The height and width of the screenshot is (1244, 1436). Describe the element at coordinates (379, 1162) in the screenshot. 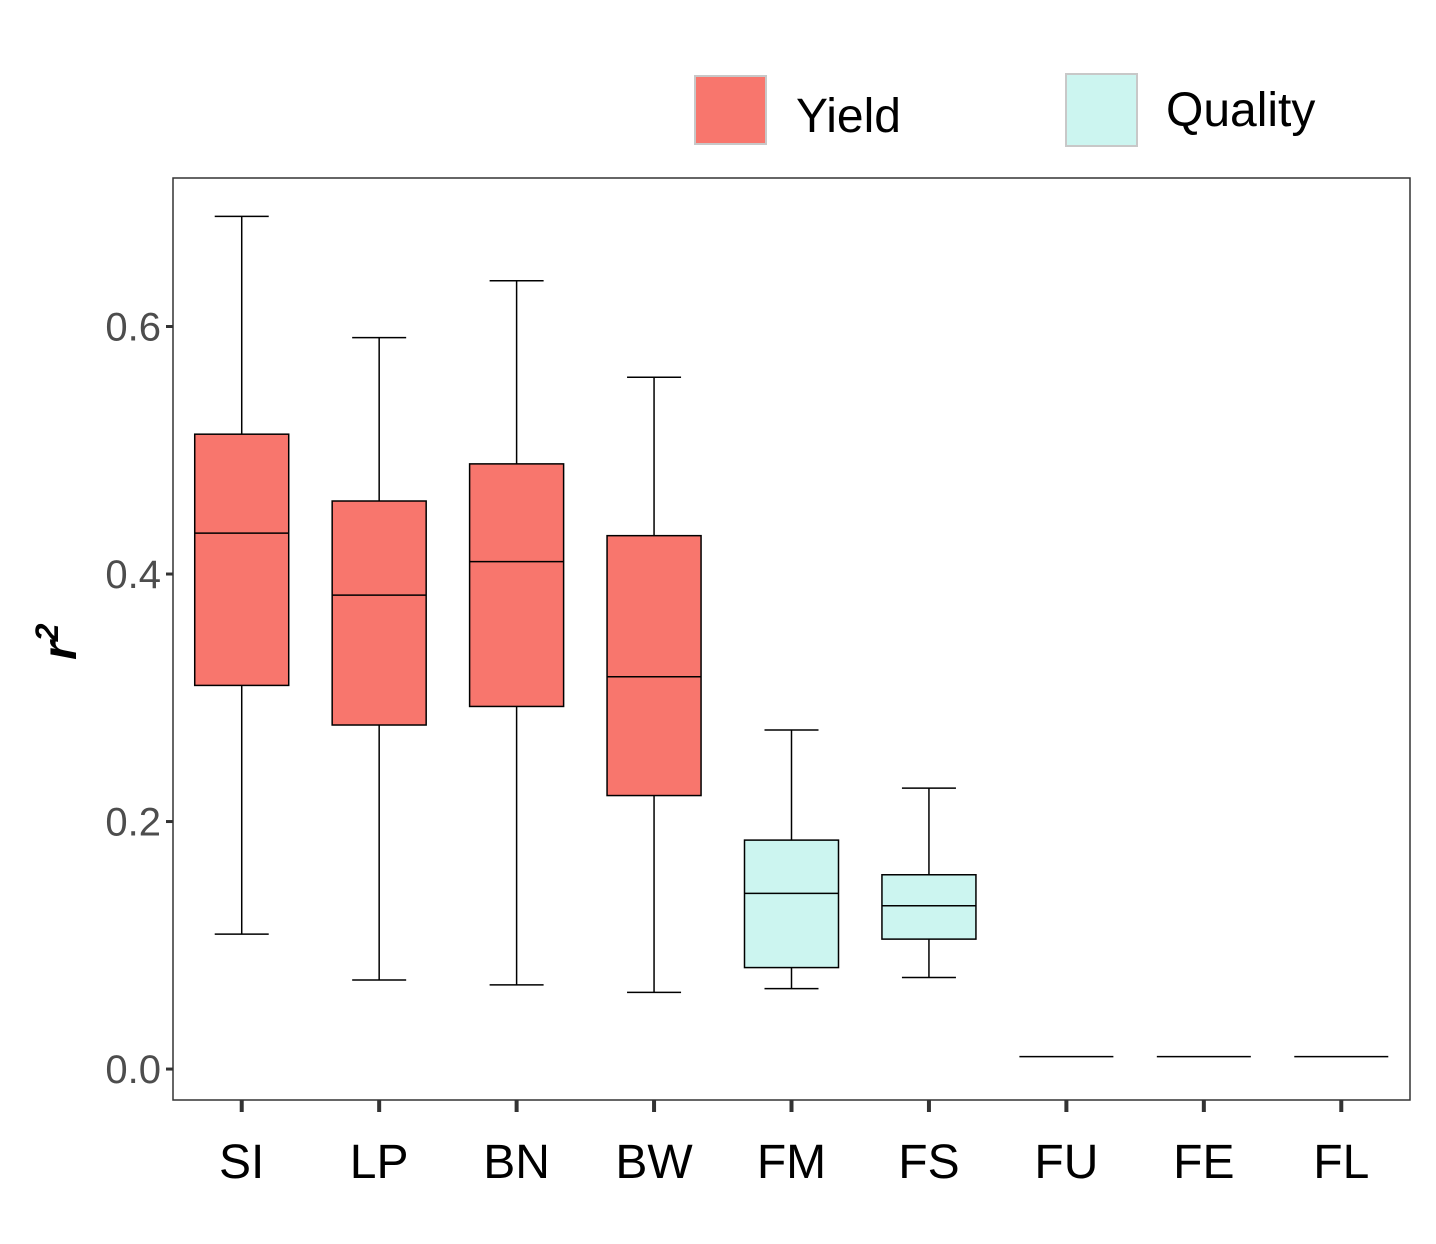

I see `x-tick-label: LP` at that location.